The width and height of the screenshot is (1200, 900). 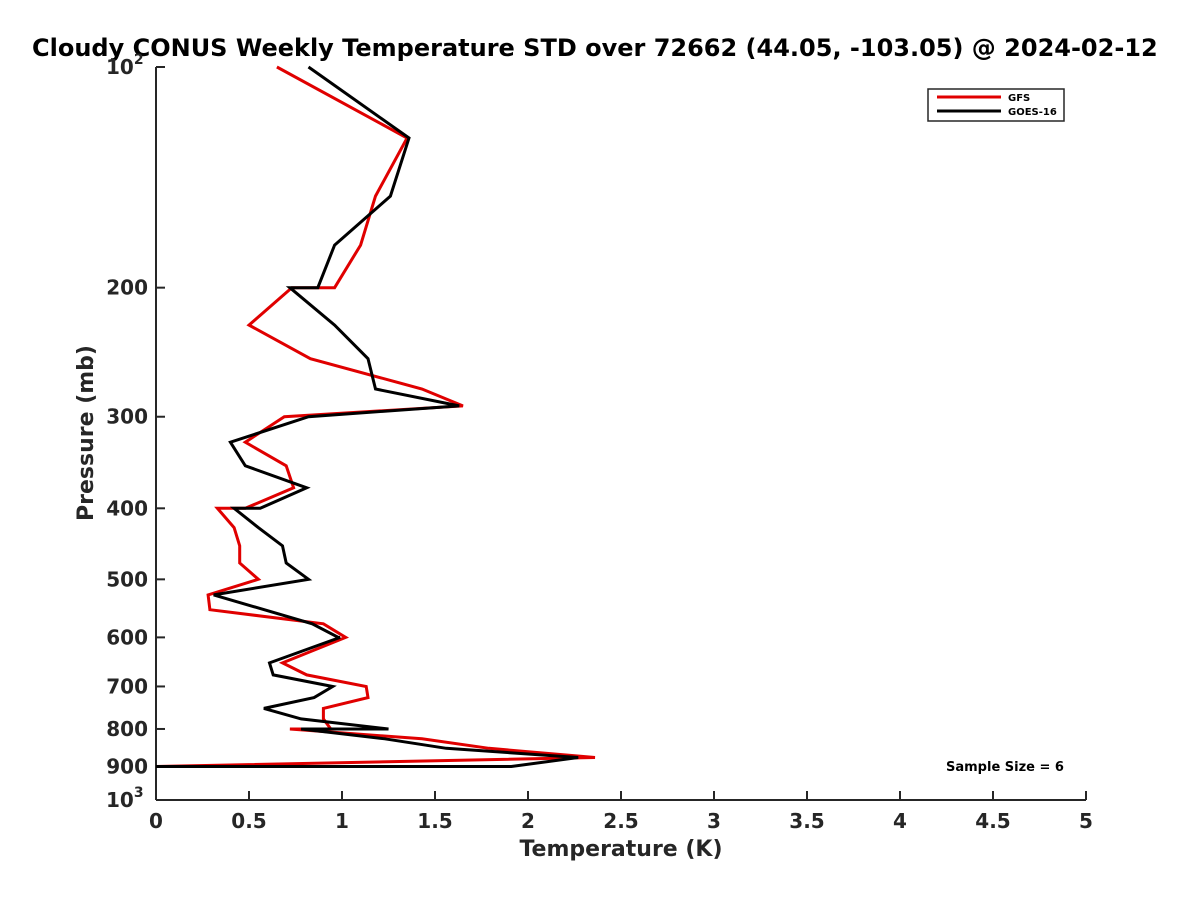 I want to click on y-tick-label: 500, so click(x=127, y=579).